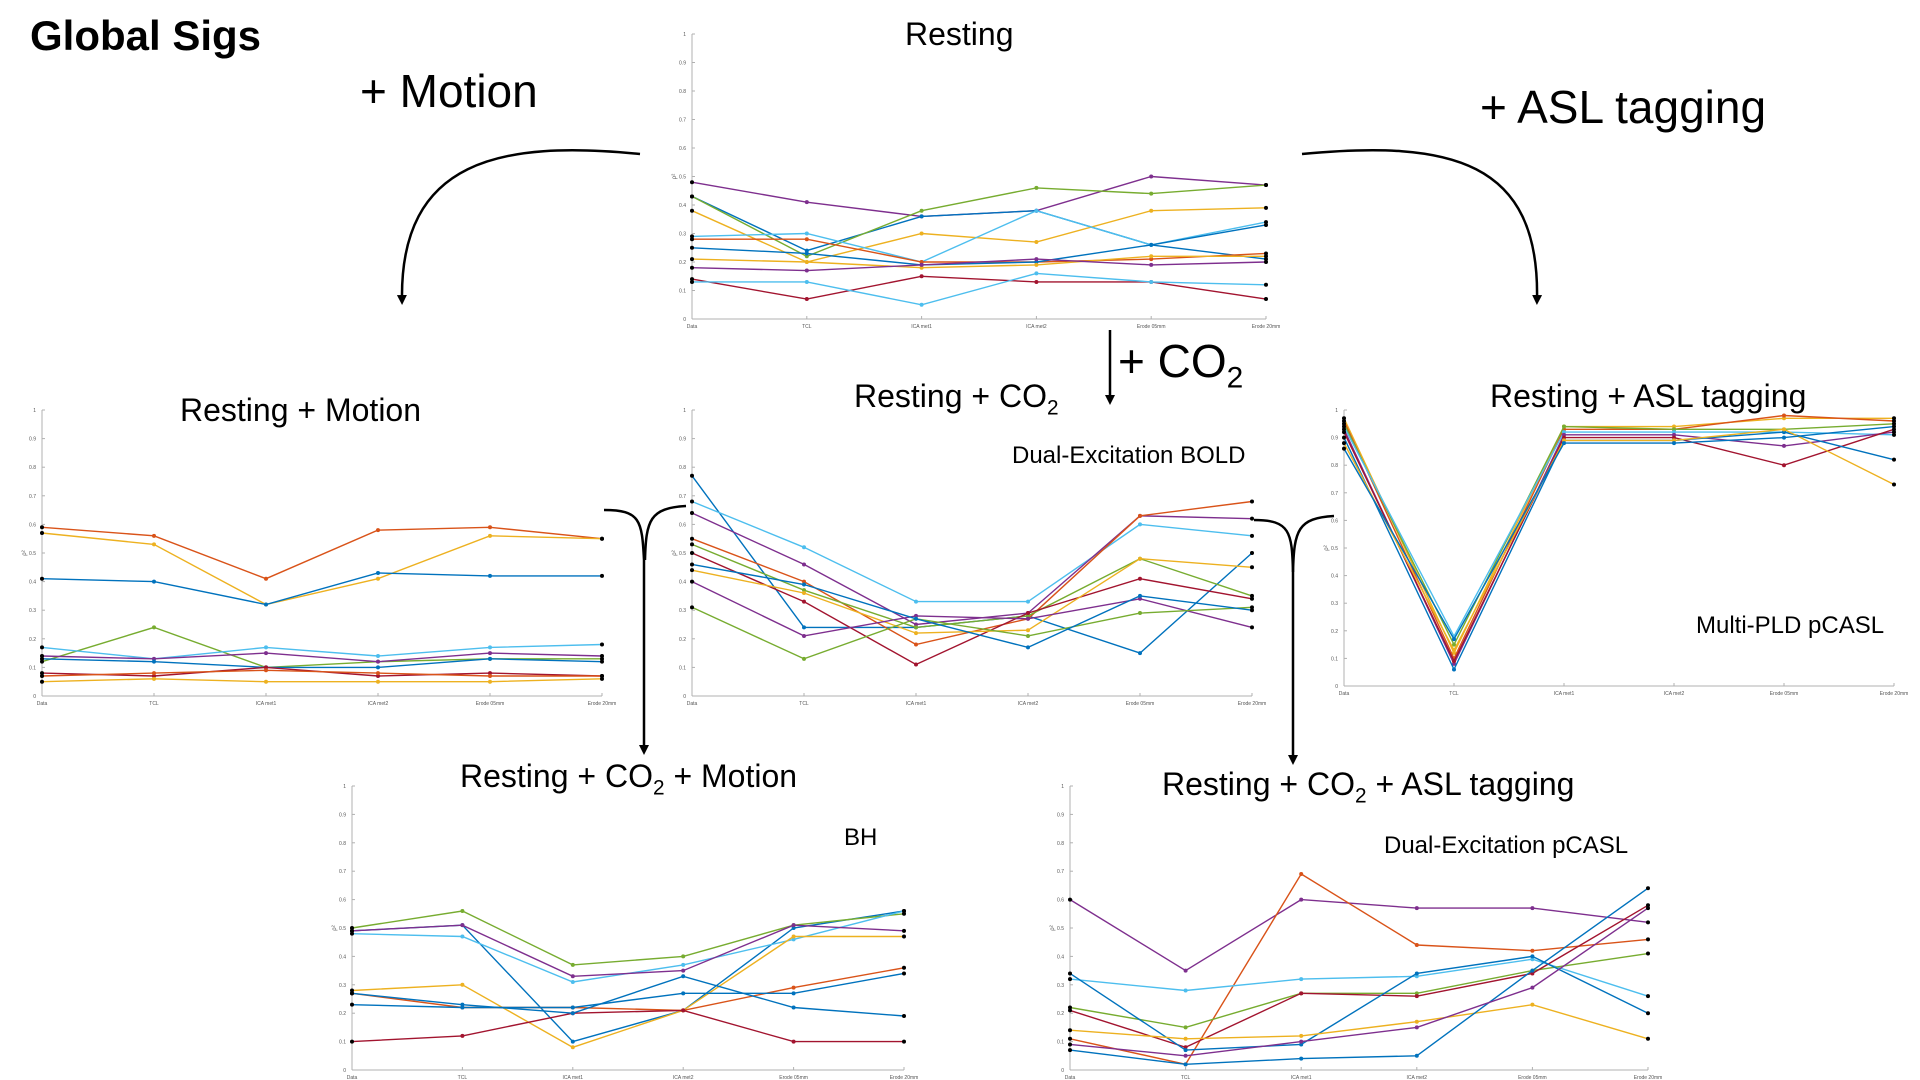 Image resolution: width=1920 pixels, height=1080 pixels. I want to click on chart-title-resting-co2-asl: Resting + CO2 + ASL tagging, so click(1368, 786).